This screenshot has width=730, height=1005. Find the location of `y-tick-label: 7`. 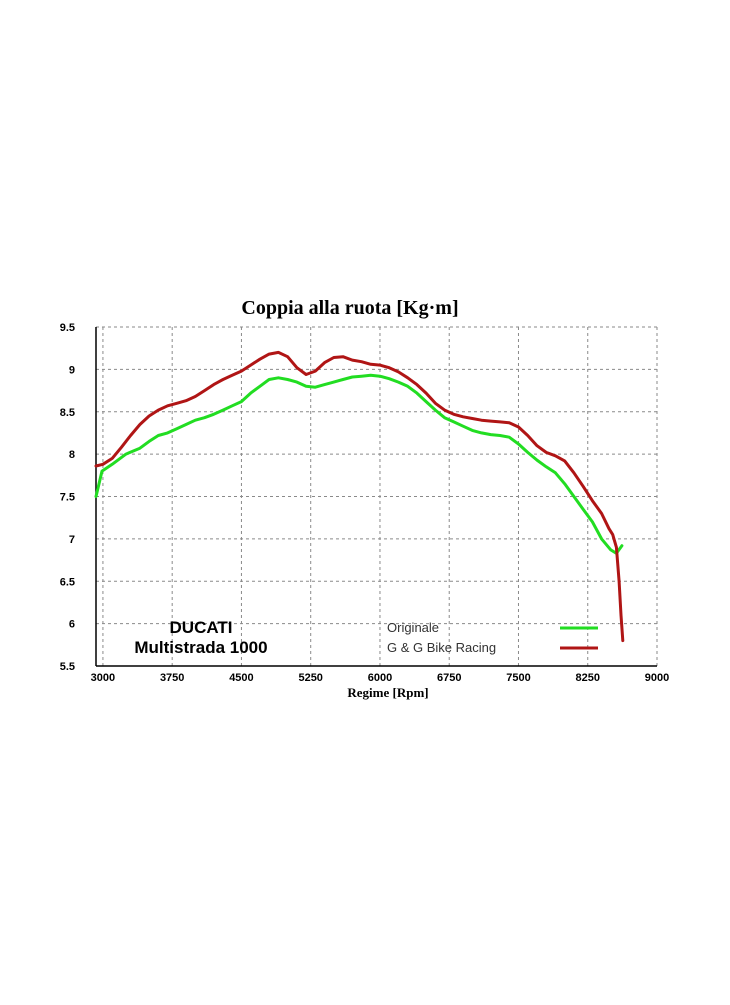

y-tick-label: 7 is located at coordinates (72, 540).